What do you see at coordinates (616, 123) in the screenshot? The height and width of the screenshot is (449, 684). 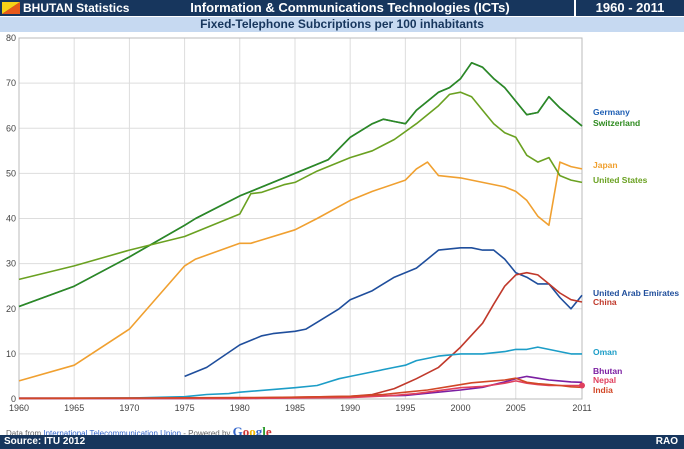 I see `series-label: Switzerland` at bounding box center [616, 123].